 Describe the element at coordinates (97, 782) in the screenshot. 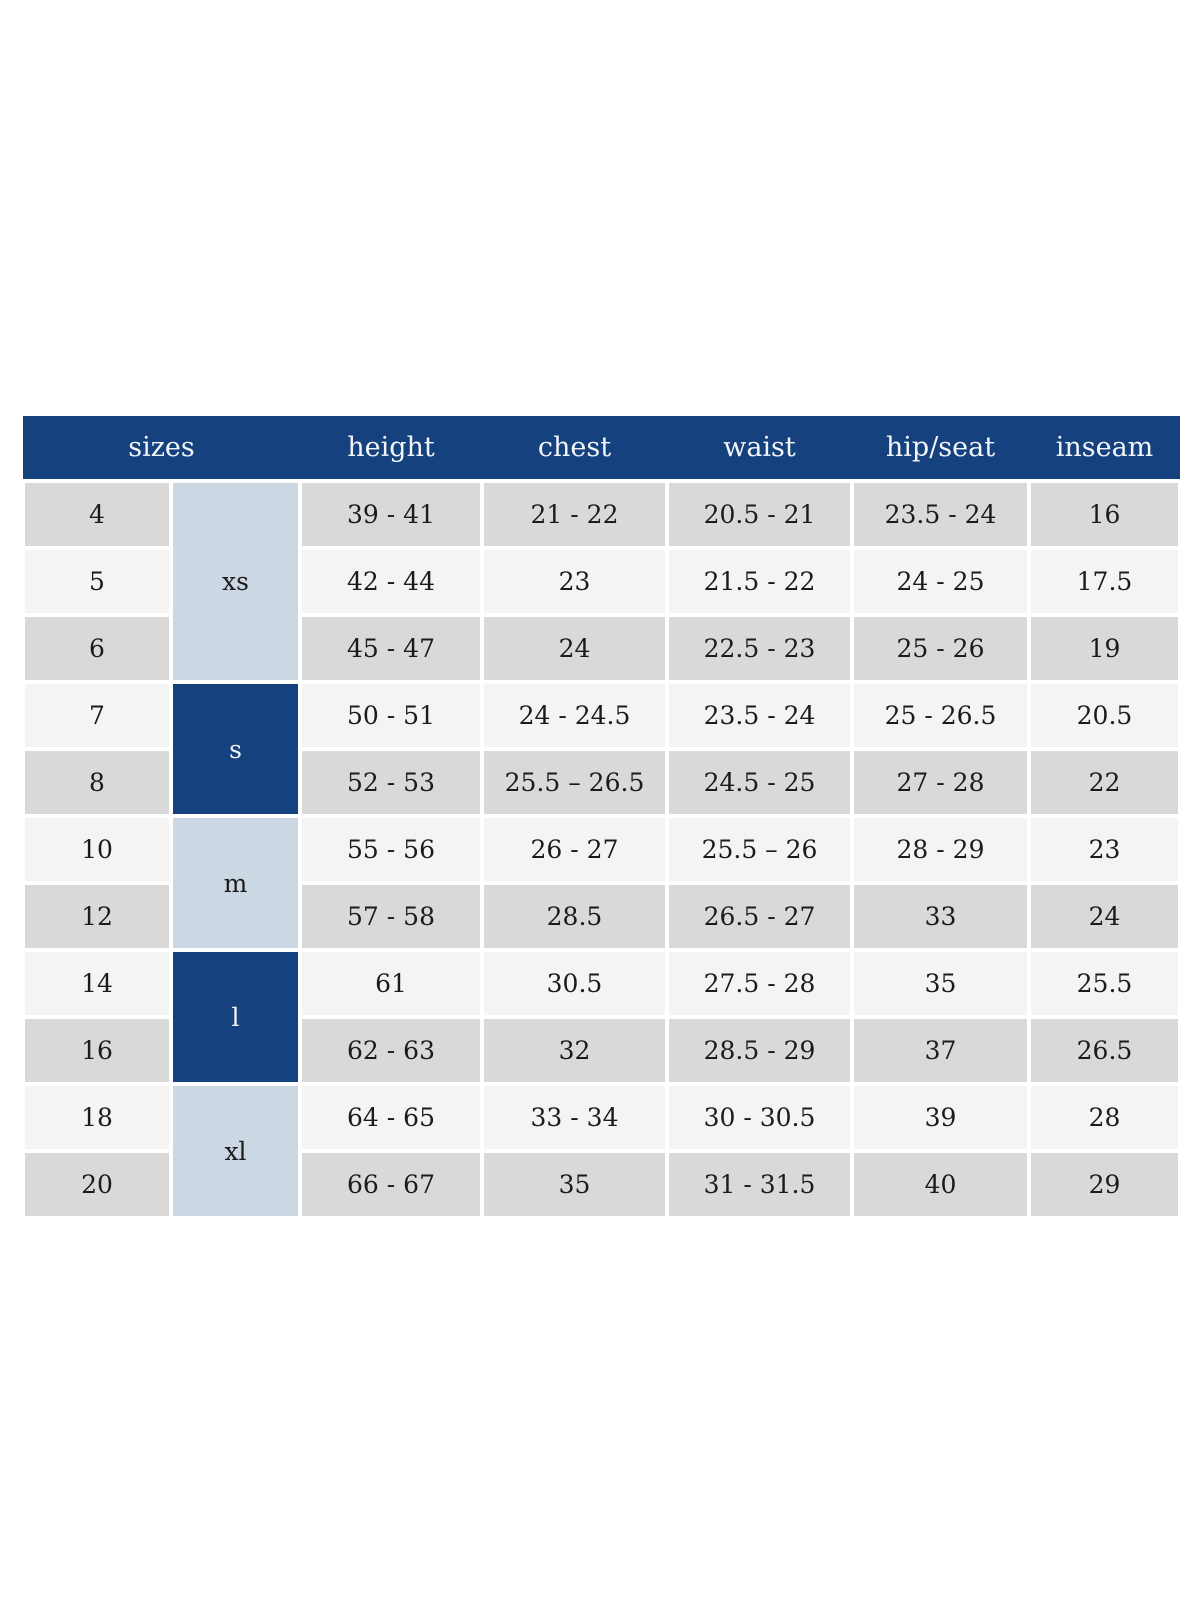

I see `size-cell: 8` at that location.